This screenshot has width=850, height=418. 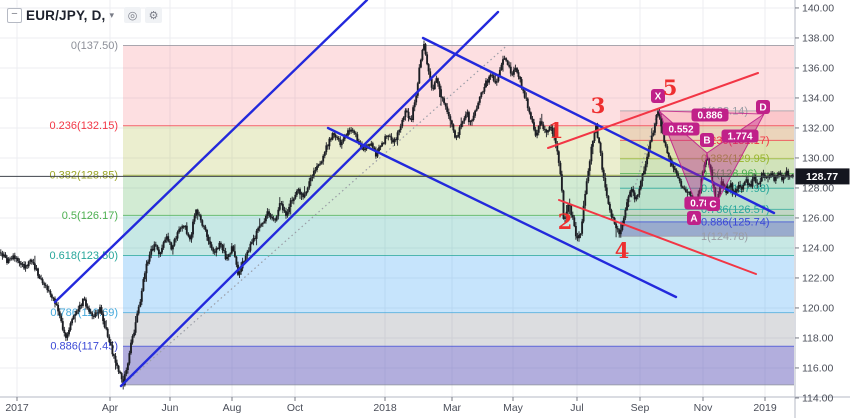 I want to click on pattern-point-badge-C: C, so click(x=713, y=204).